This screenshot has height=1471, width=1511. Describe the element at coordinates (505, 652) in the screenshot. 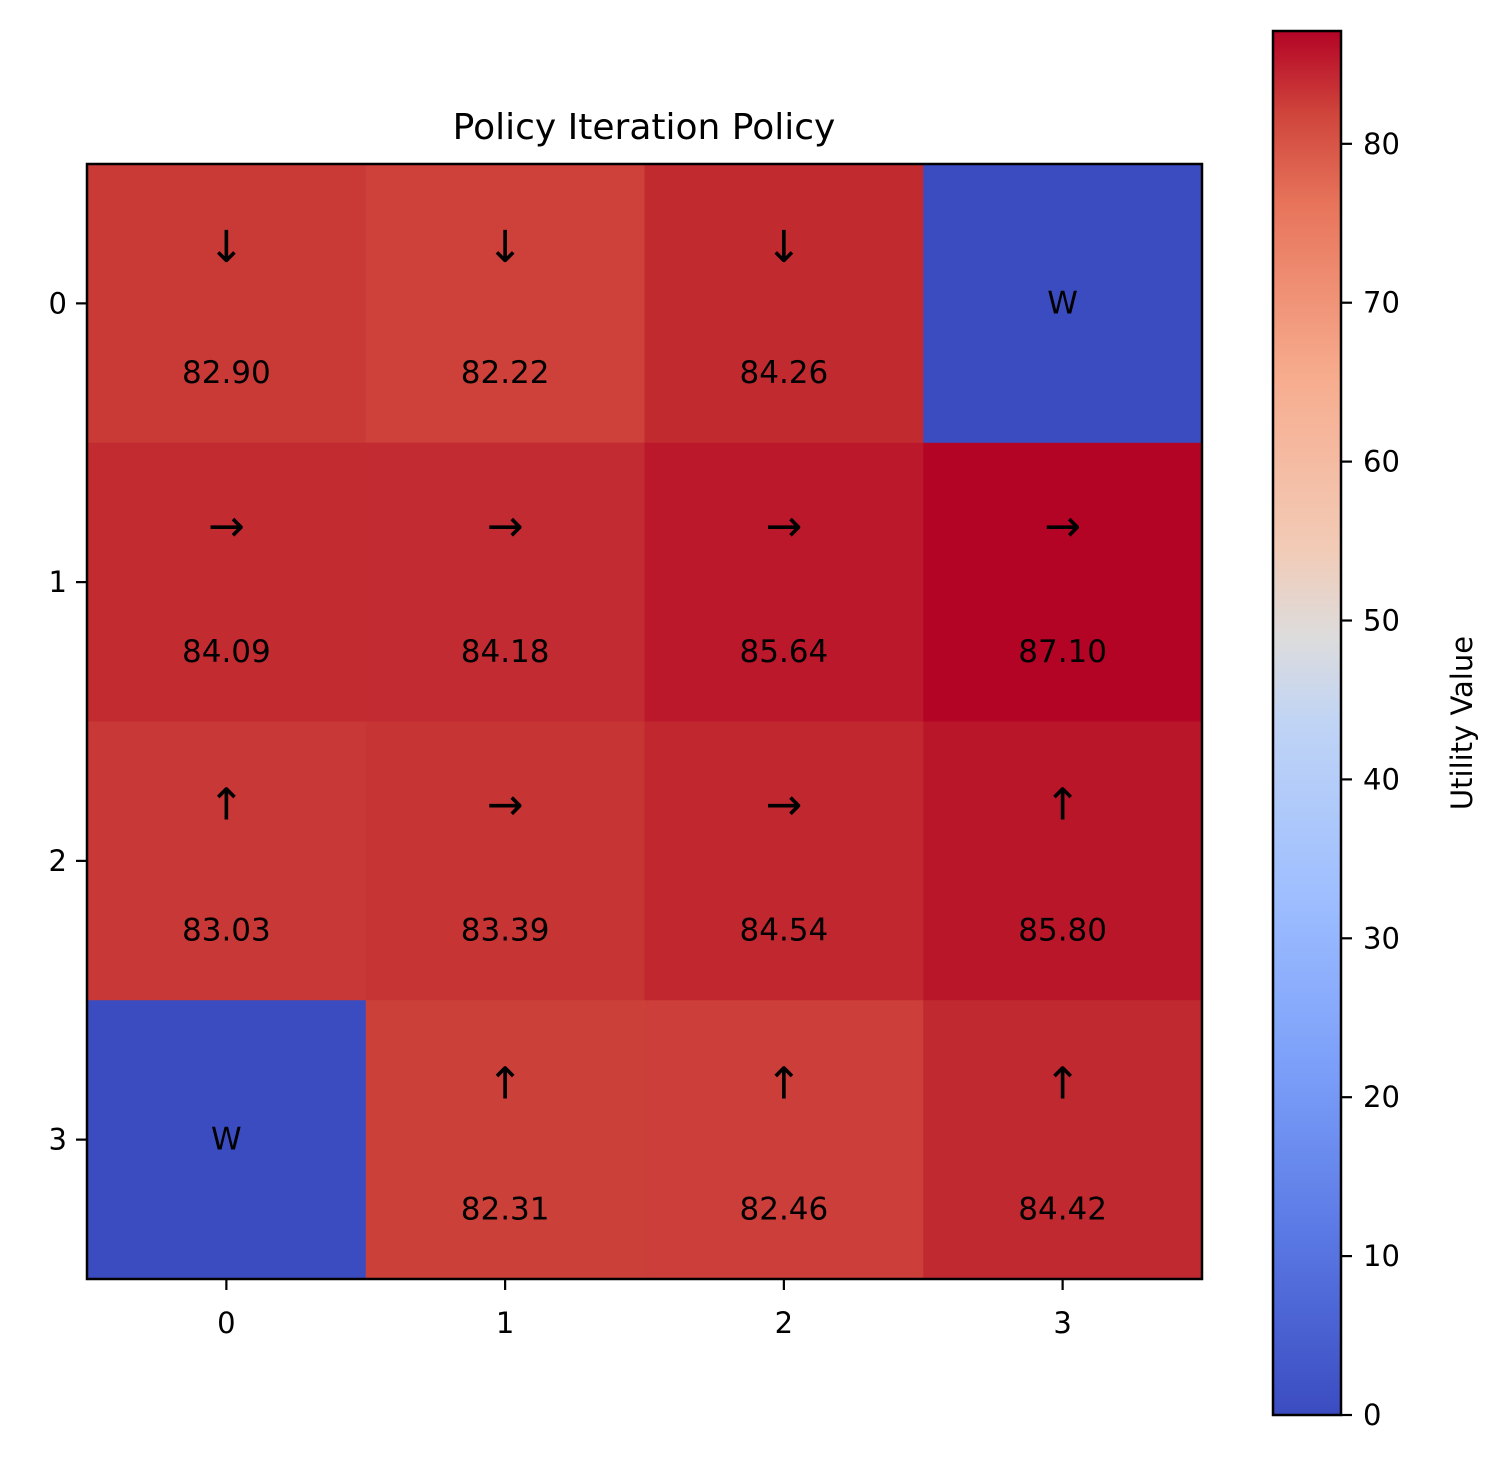

I see `value-label: 84.18` at that location.